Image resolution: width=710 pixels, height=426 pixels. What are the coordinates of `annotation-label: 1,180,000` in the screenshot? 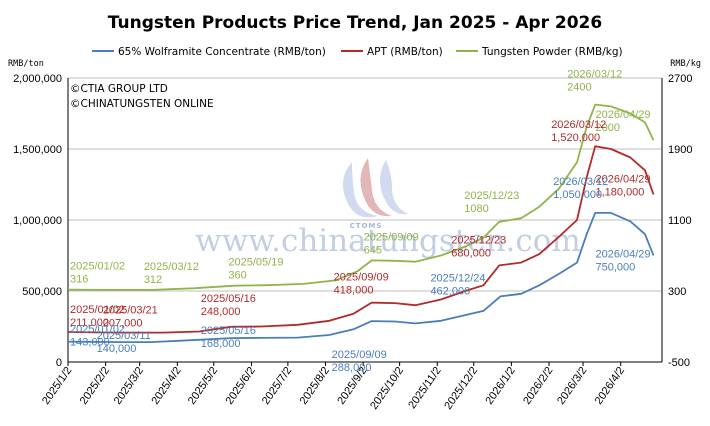 It's located at (619, 192).